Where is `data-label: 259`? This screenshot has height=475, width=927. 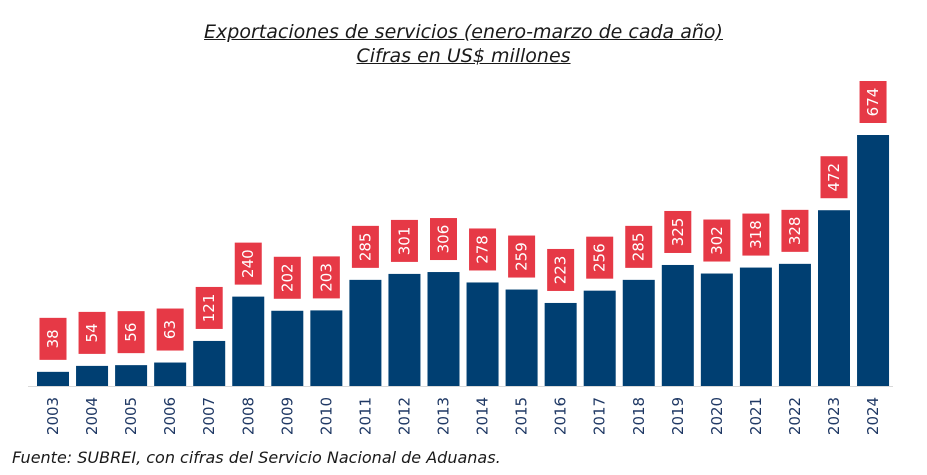
data-label: 259 is located at coordinates (522, 256).